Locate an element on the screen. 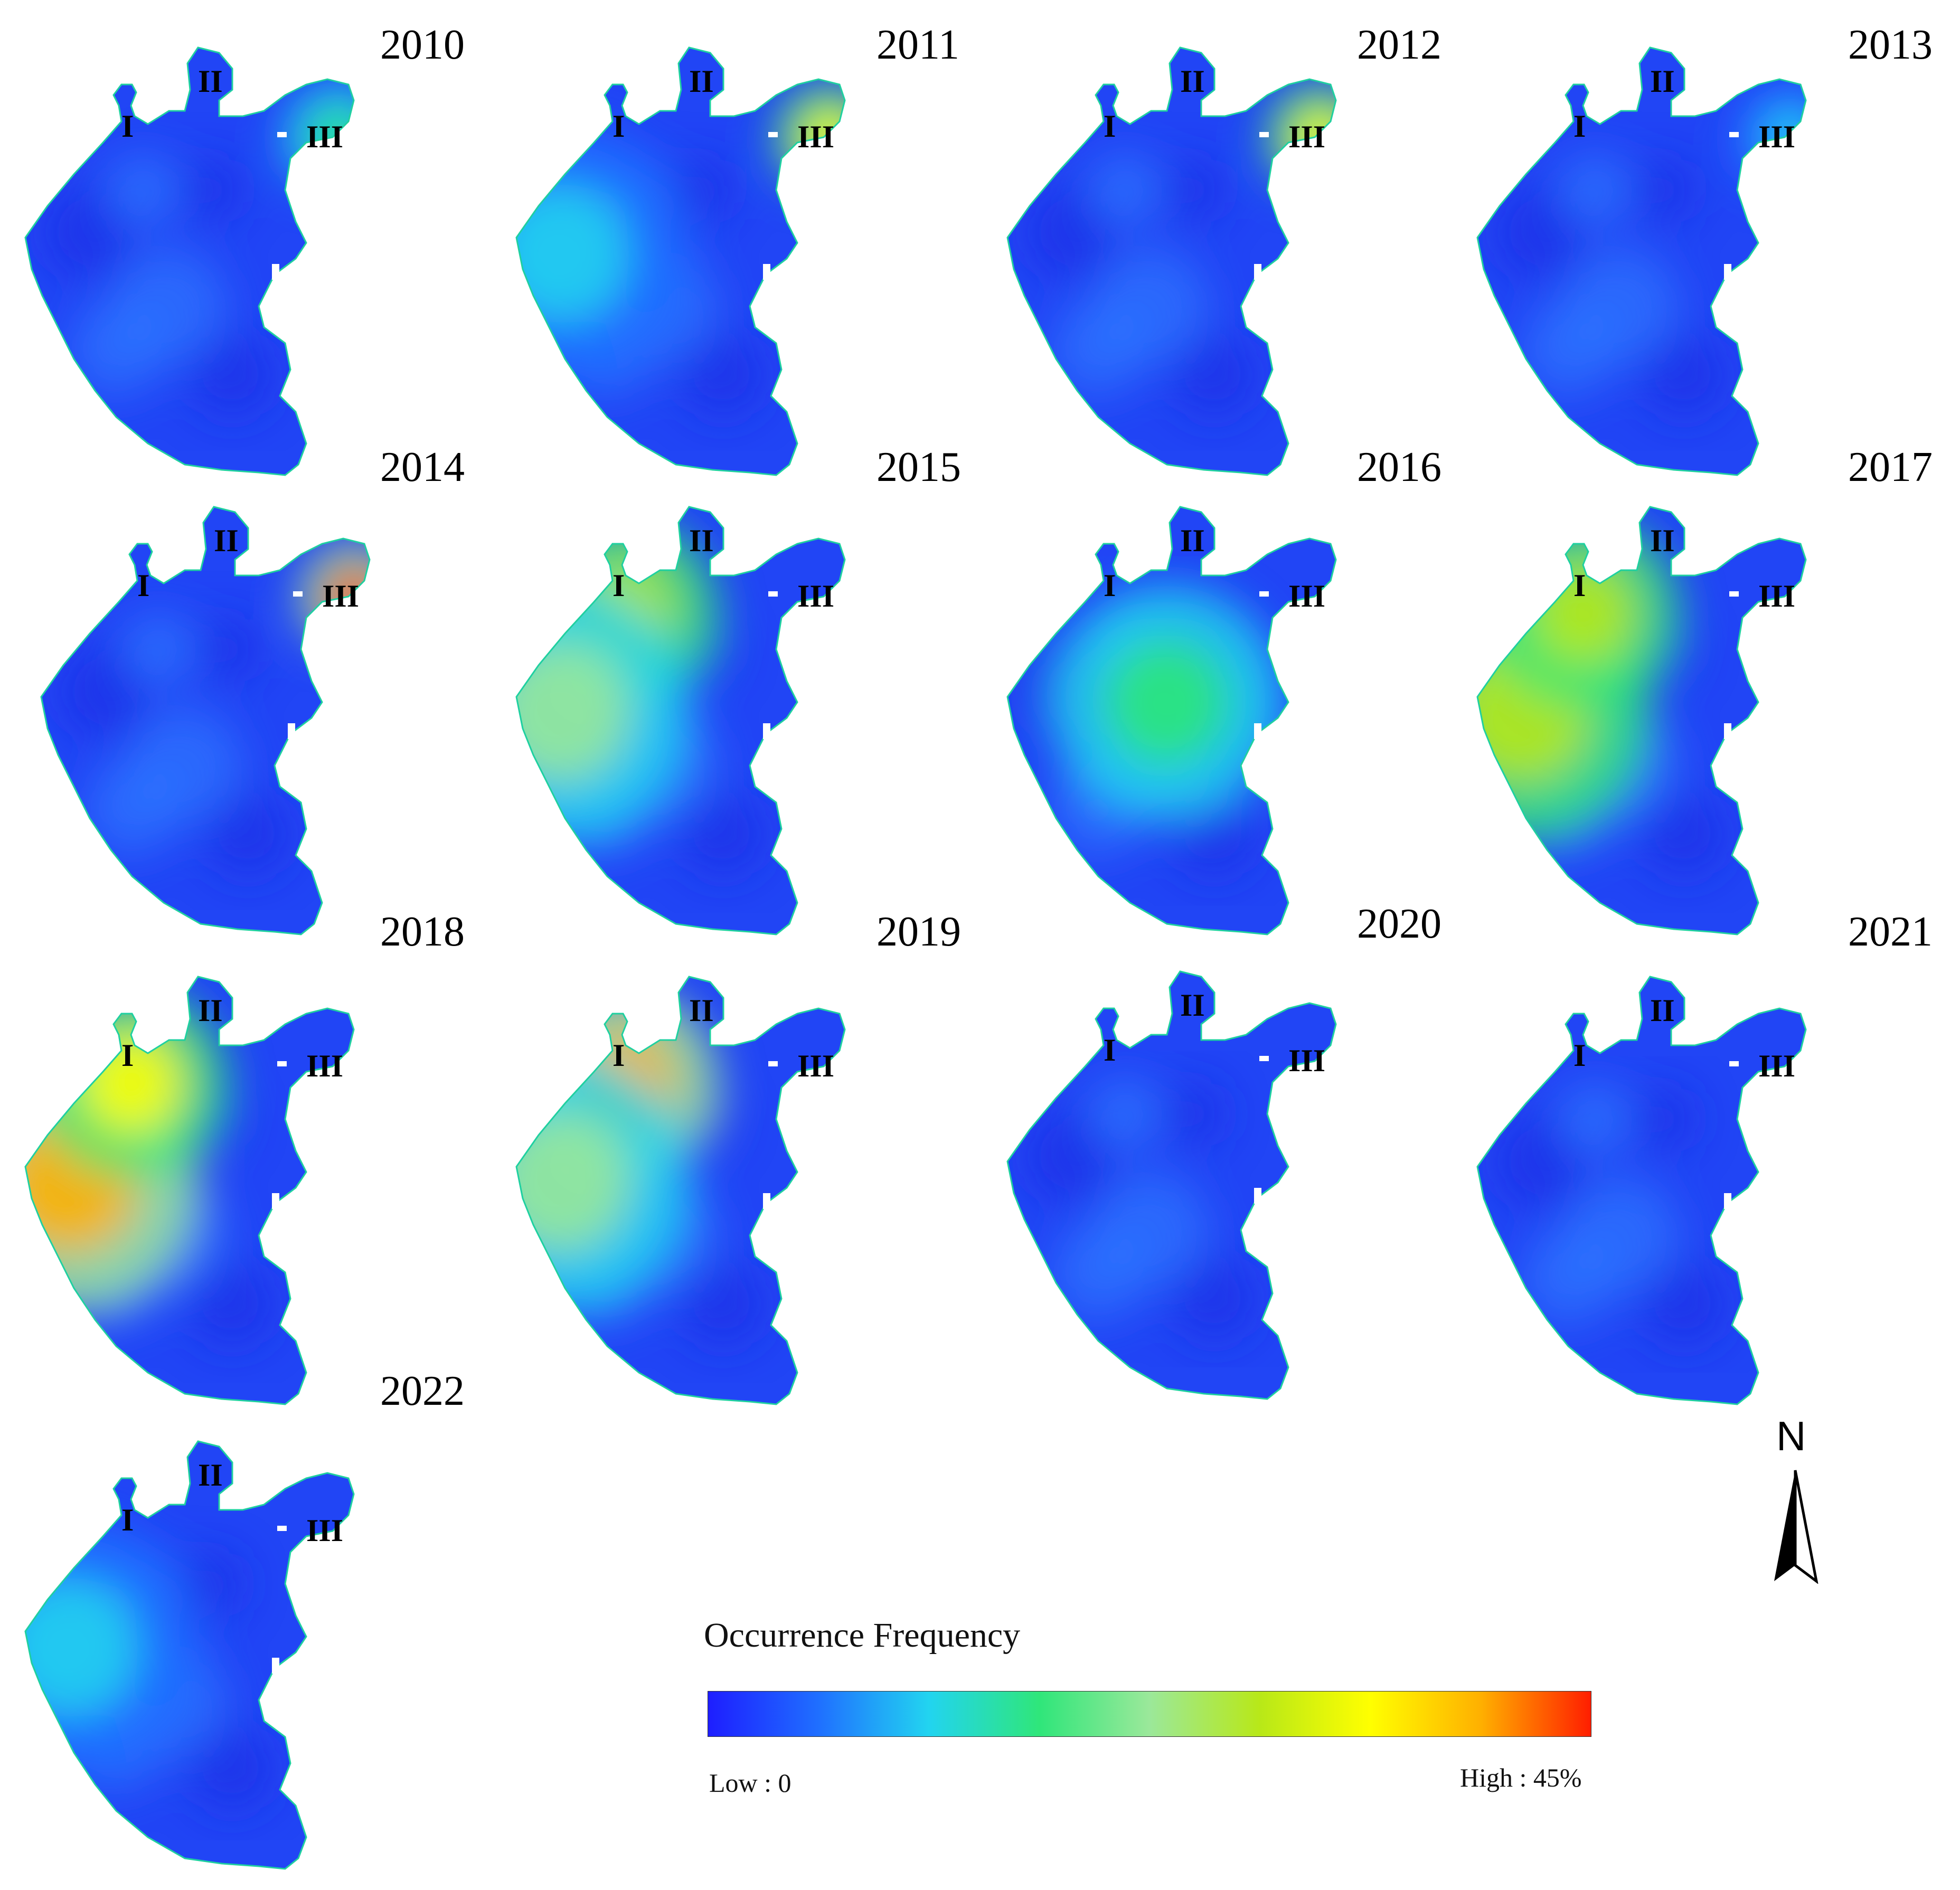  lake-map-2013 is located at coordinates (1642, 261).